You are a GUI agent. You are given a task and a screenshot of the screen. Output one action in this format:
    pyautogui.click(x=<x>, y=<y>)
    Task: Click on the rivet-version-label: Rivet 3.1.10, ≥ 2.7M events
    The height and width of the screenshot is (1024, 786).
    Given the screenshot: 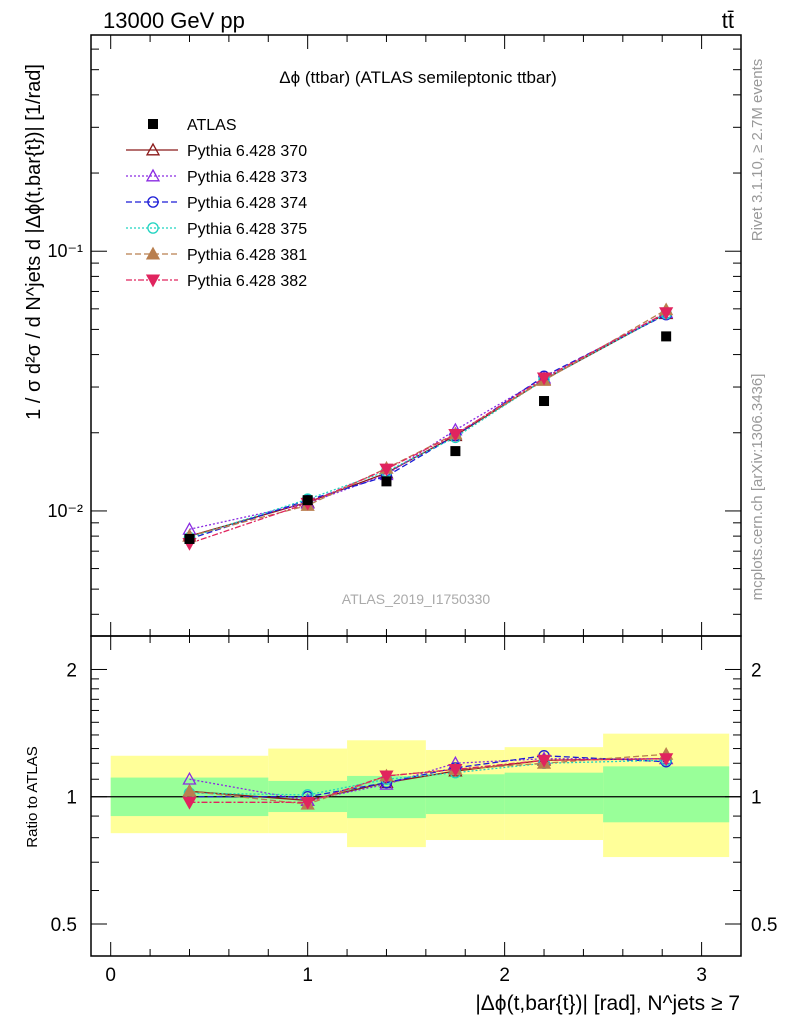 What is the action you would take?
    pyautogui.click(x=757, y=150)
    